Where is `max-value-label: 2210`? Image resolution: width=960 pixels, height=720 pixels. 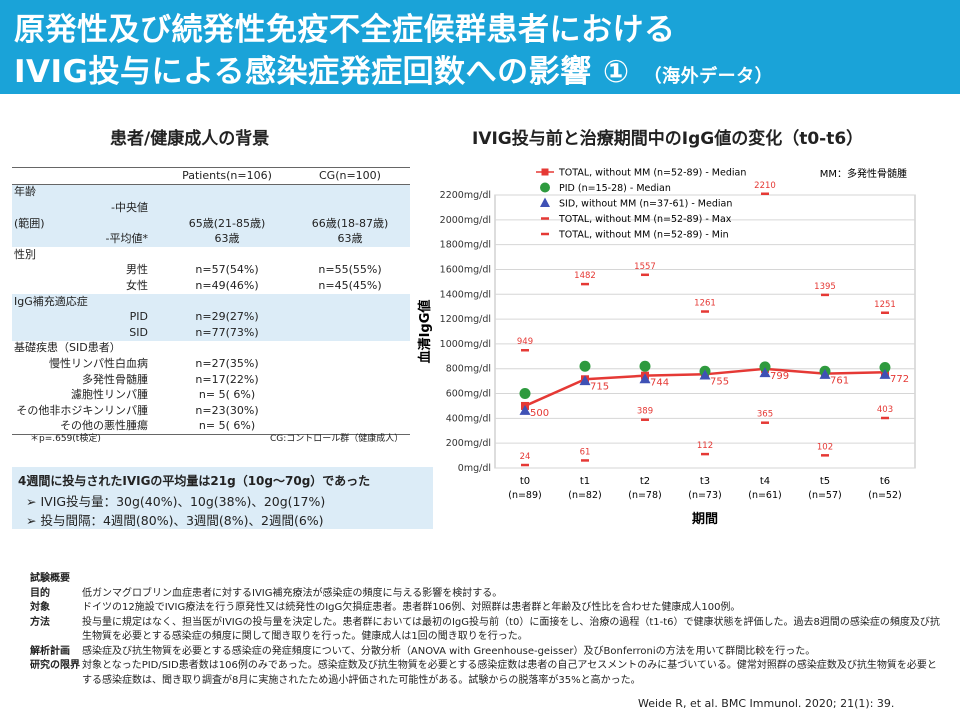
max-value-label: 2210 is located at coordinates (765, 186).